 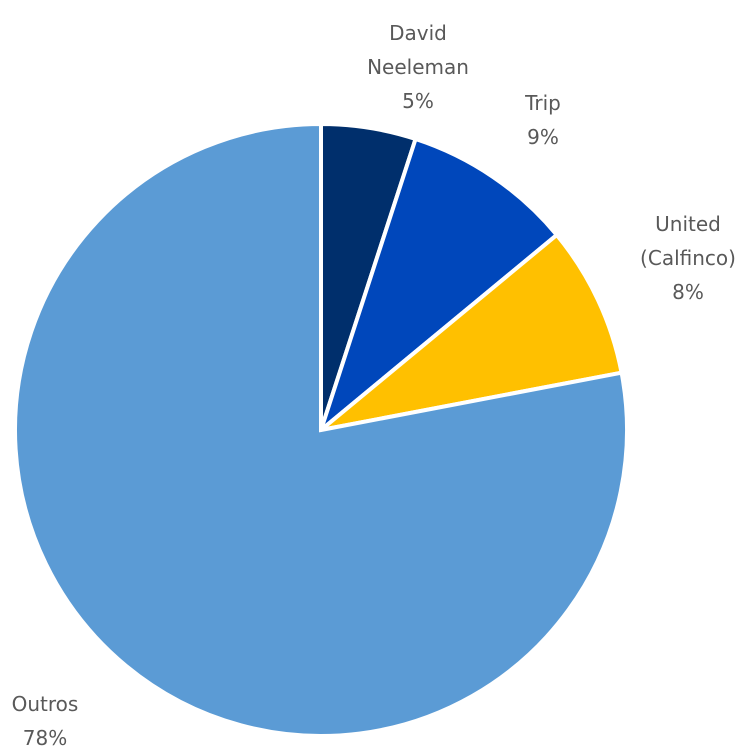 I want to click on pie-slice-trip, so click(x=438, y=286).